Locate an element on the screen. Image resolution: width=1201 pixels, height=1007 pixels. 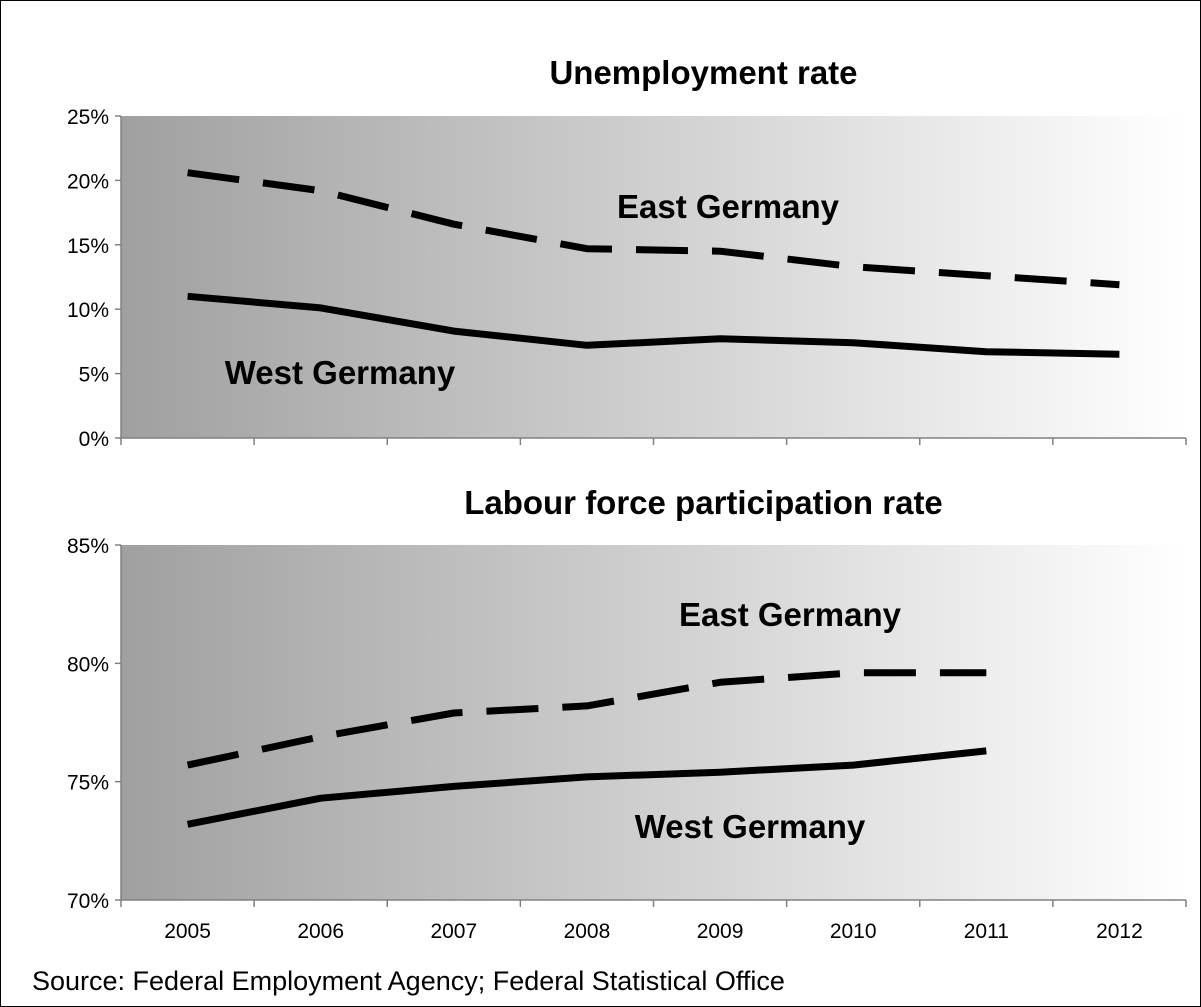
x-tick-label: 2012 is located at coordinates (1119, 931).